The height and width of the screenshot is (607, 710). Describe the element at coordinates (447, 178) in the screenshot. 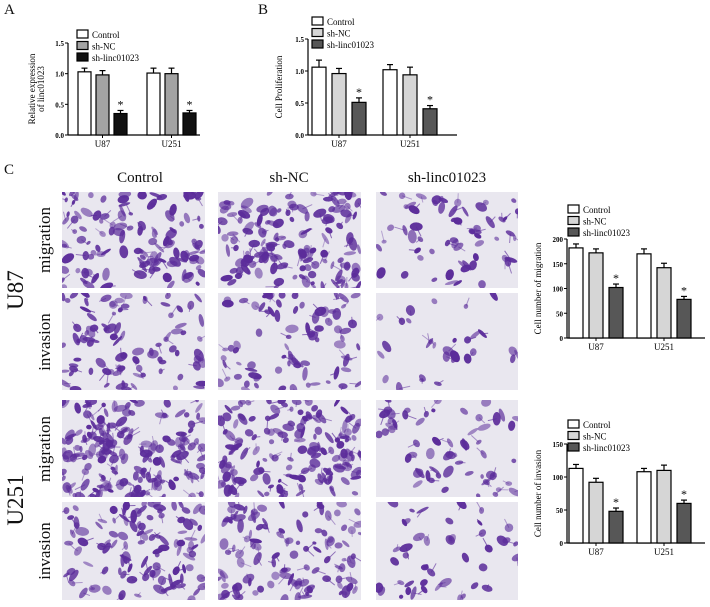

I see `column-header-sh-linc01023: sh-linc01023` at that location.